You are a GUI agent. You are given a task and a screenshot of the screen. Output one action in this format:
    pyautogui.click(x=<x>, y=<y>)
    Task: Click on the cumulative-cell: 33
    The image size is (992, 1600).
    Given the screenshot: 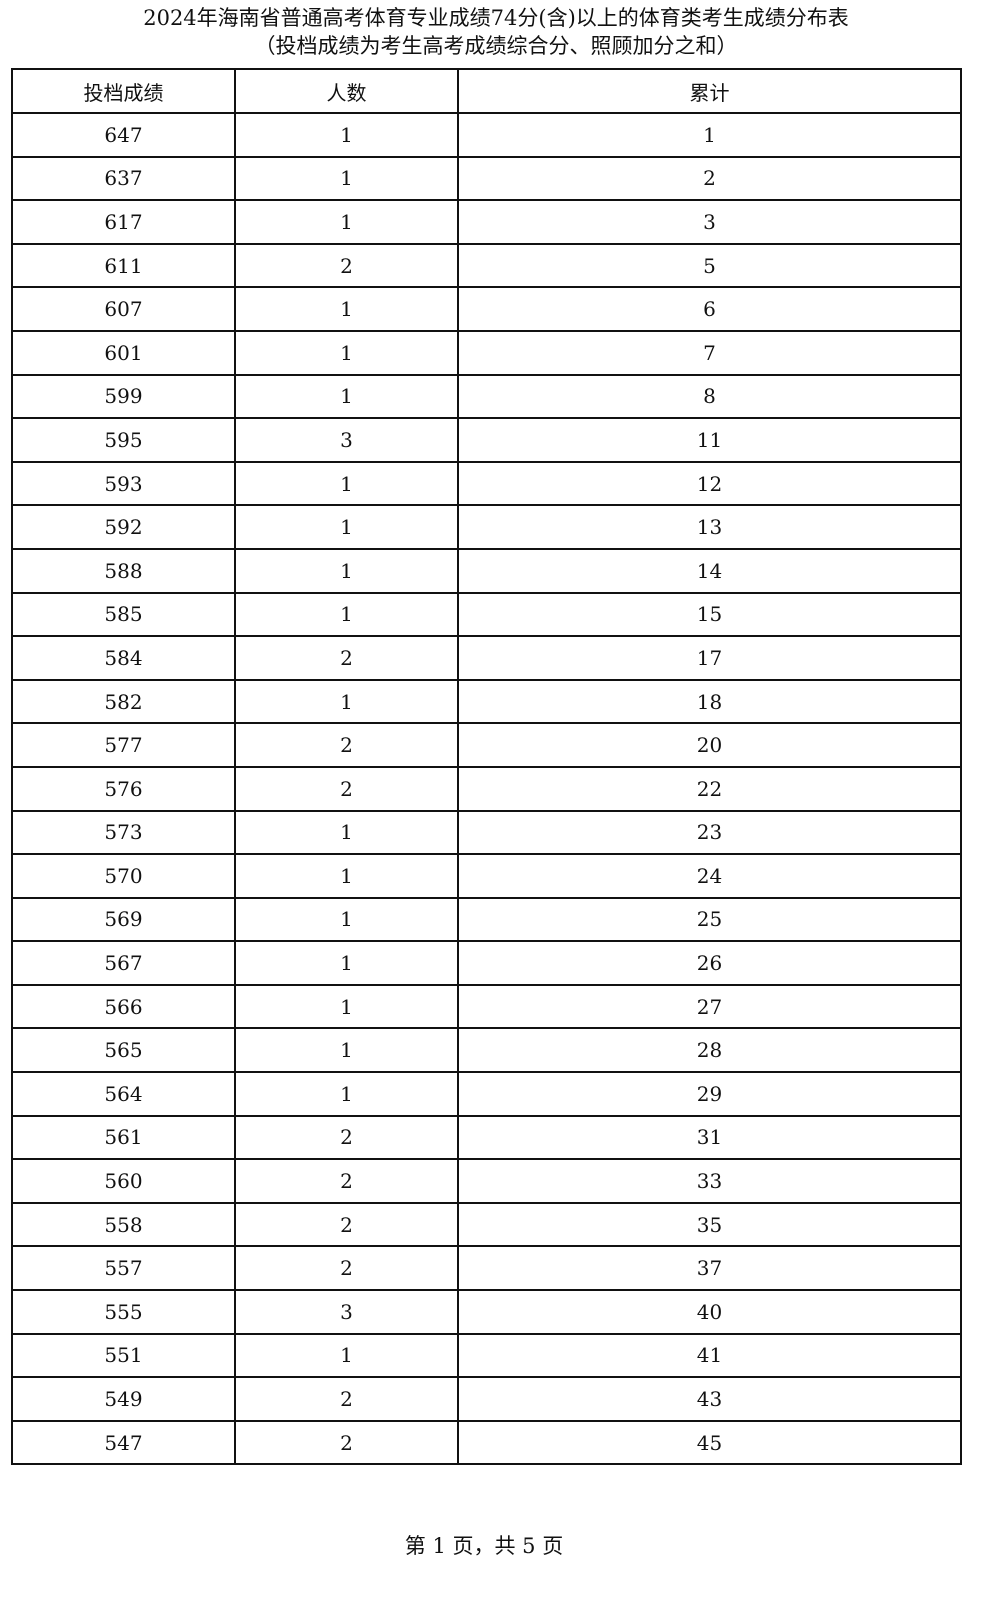 What is the action you would take?
    pyautogui.click(x=709, y=1181)
    